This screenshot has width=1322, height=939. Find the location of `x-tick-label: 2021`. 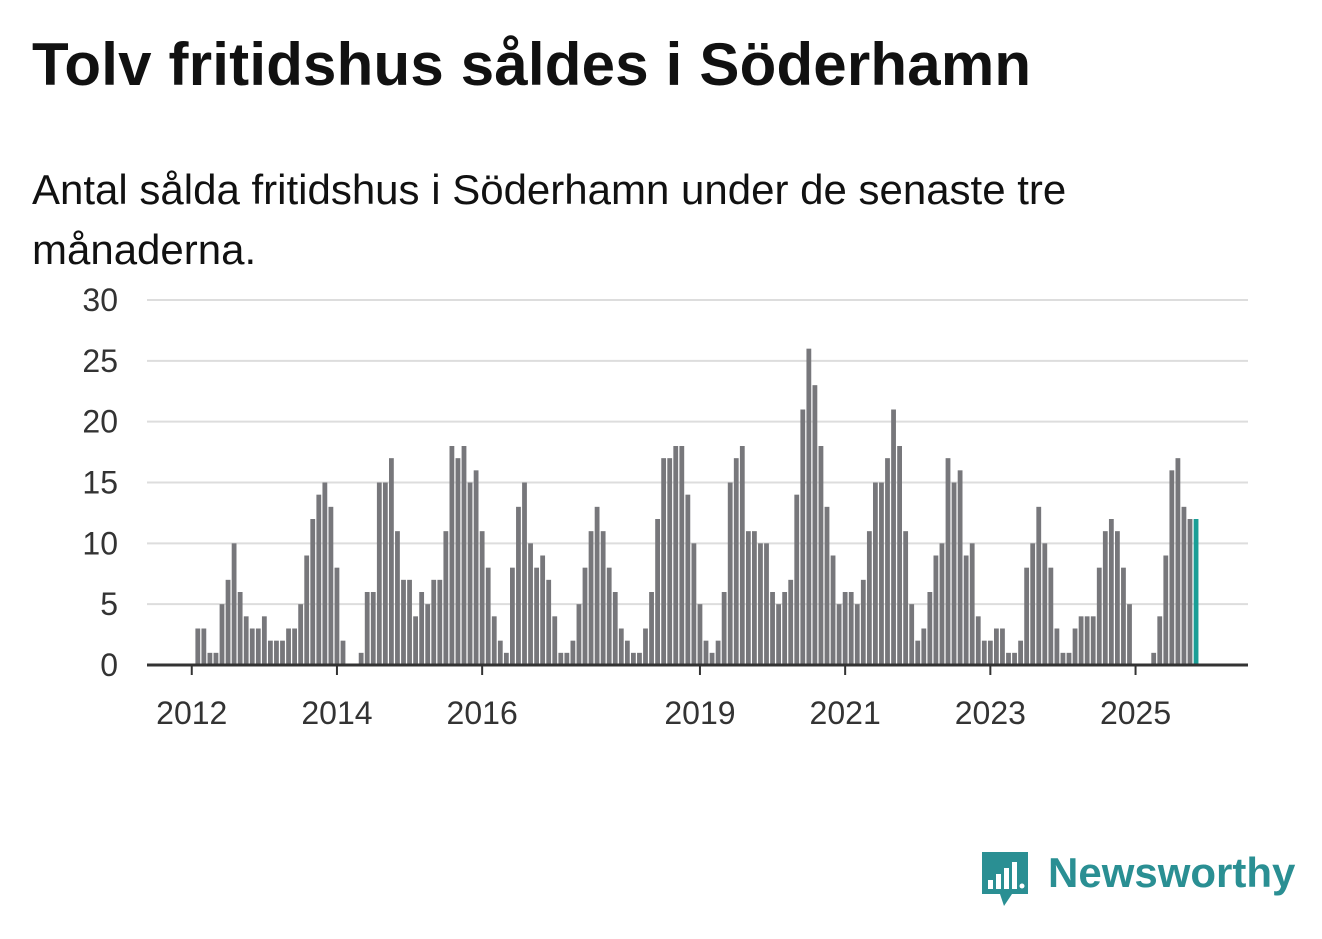

x-tick-label: 2021 is located at coordinates (845, 713).